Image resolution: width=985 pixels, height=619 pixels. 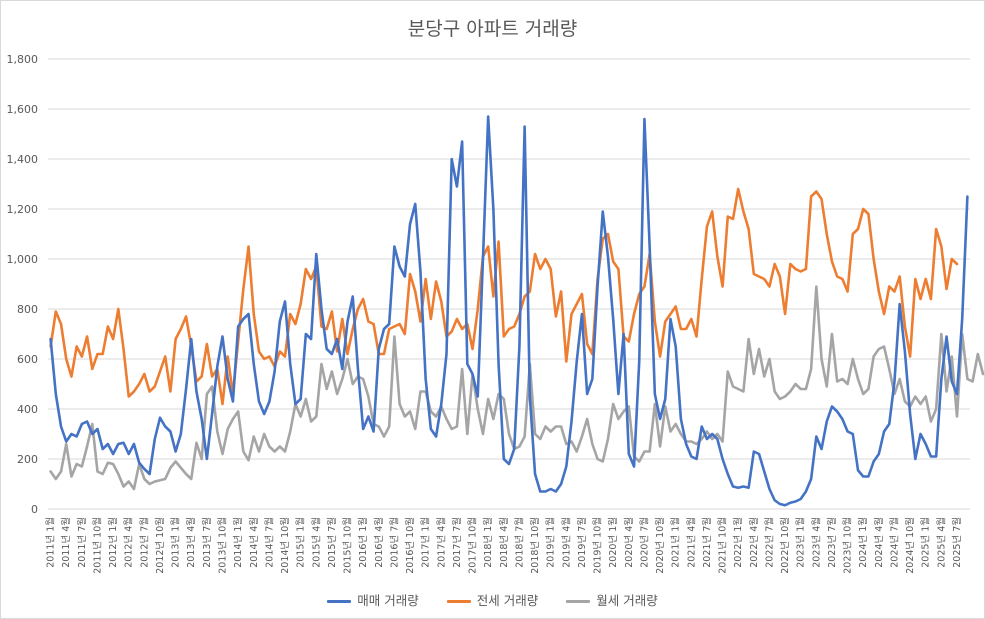 What do you see at coordinates (301, 542) in the screenshot?
I see `x-tick-label: 2015년 1월` at bounding box center [301, 542].